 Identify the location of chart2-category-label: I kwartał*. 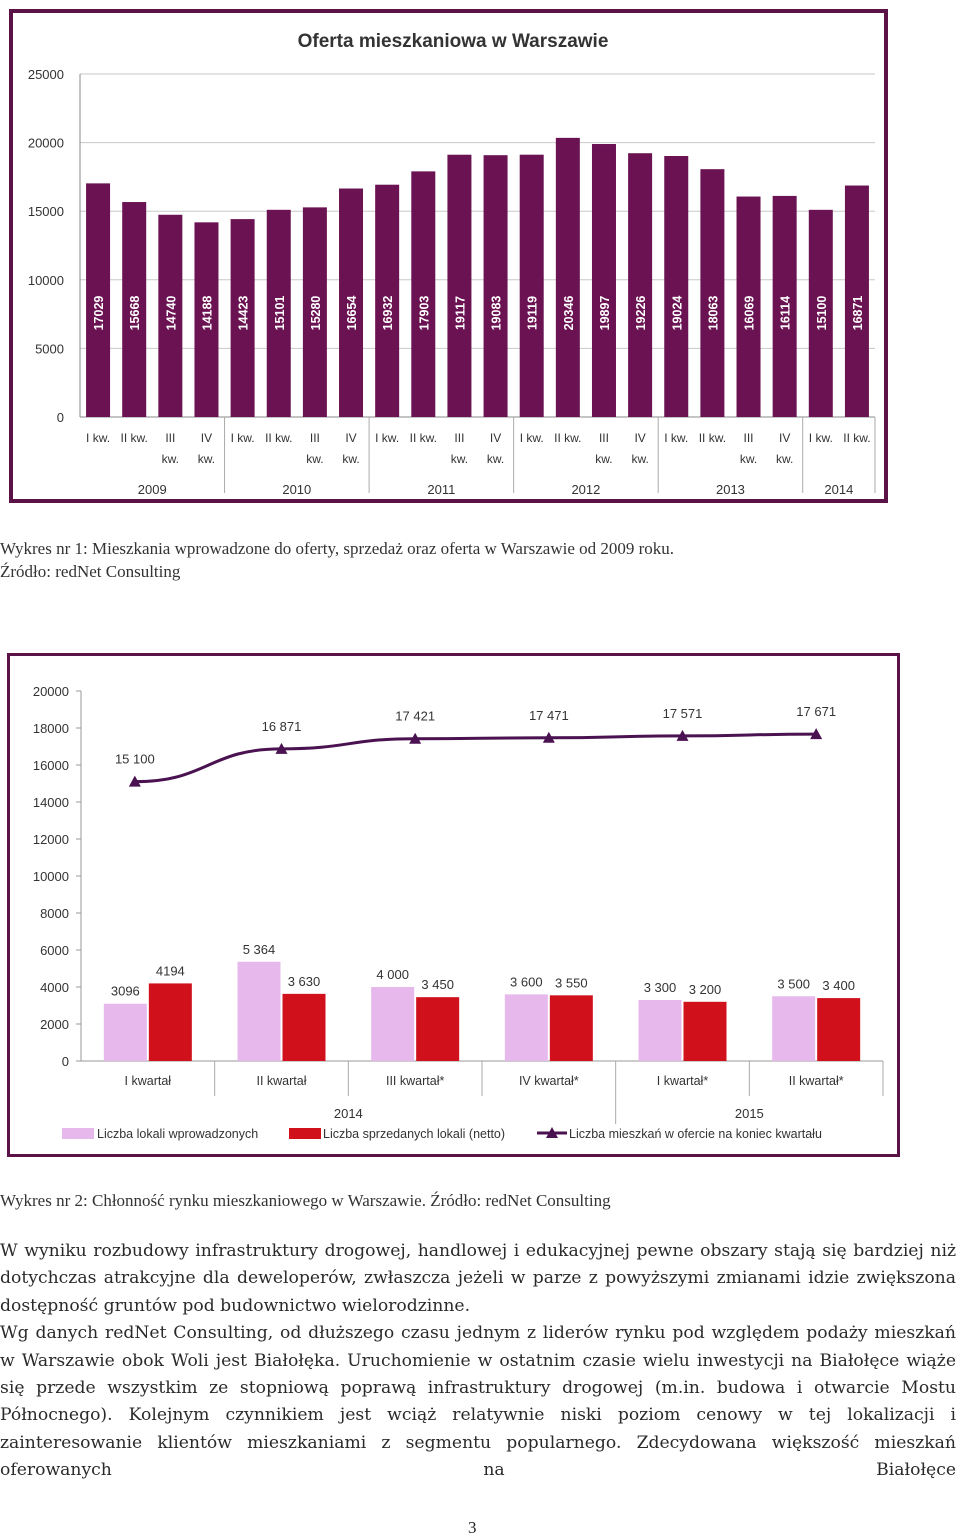
(683, 1081).